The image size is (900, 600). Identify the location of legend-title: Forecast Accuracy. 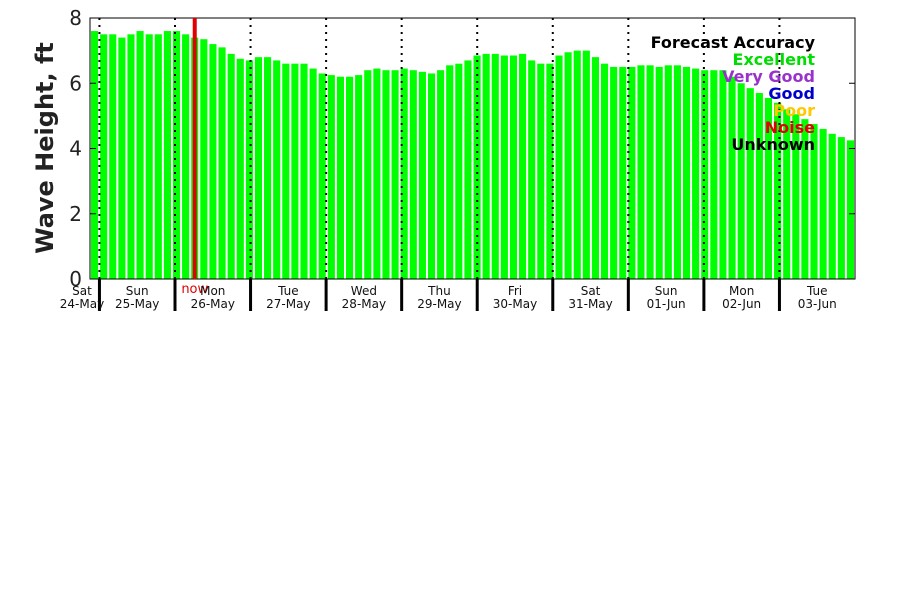
(733, 42).